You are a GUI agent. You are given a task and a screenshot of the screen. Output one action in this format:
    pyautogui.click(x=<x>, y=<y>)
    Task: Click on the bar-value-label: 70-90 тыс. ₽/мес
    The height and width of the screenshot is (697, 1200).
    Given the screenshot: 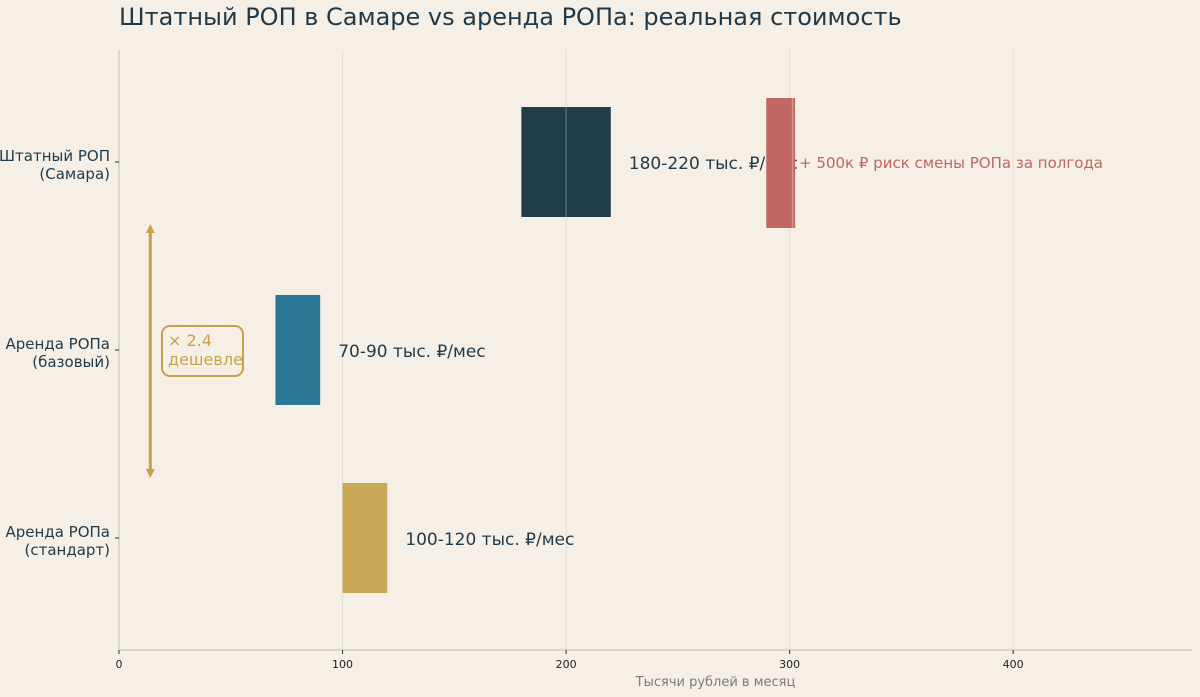 What is the action you would take?
    pyautogui.click(x=411, y=352)
    